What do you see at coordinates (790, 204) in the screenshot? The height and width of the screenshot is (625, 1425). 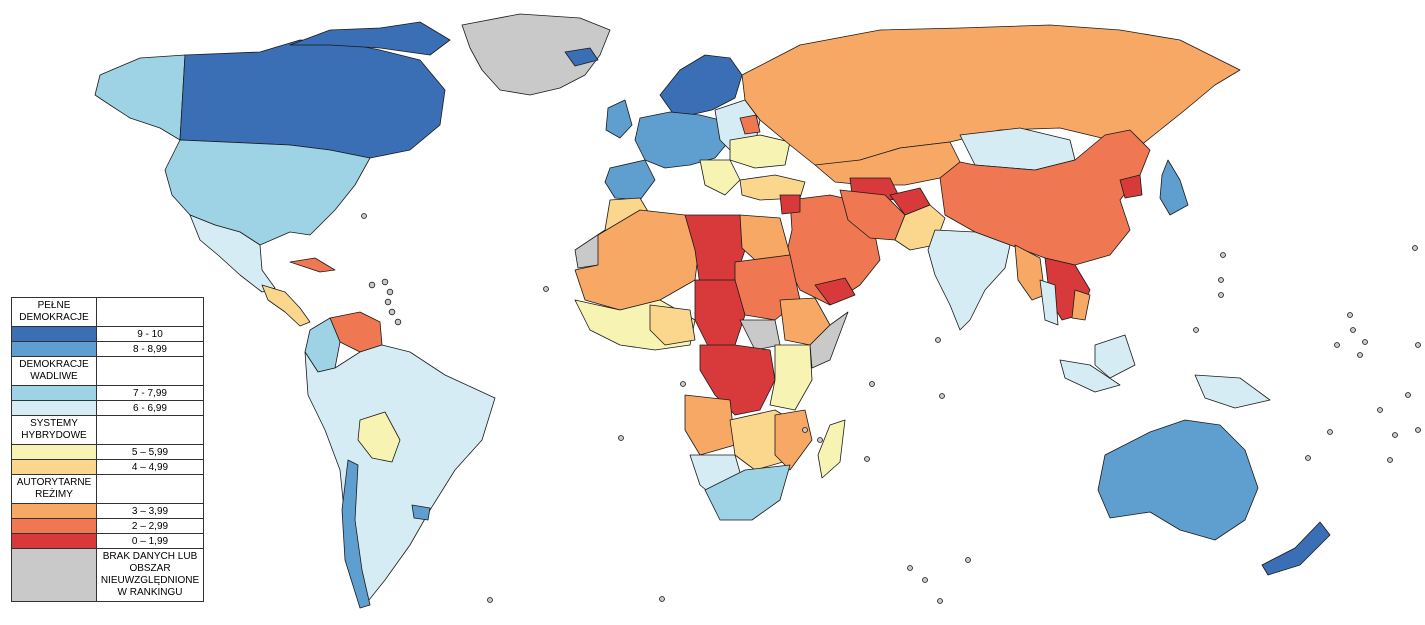 I see `region-syria` at bounding box center [790, 204].